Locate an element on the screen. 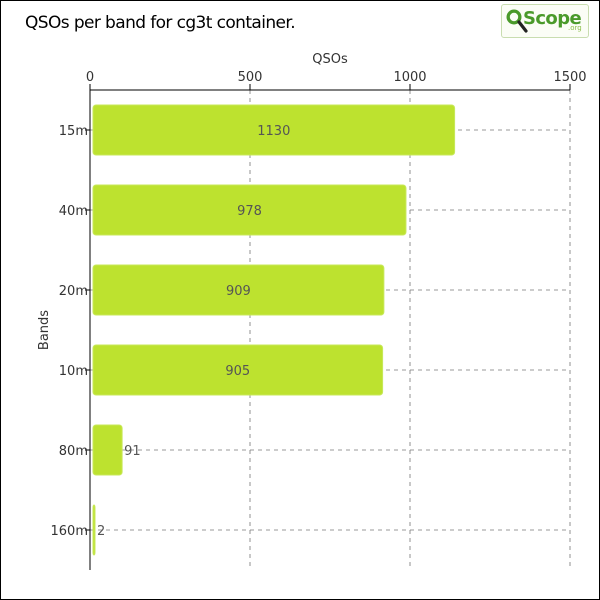 This screenshot has height=600, width=600. logo-suffix: .org is located at coordinates (575, 28).